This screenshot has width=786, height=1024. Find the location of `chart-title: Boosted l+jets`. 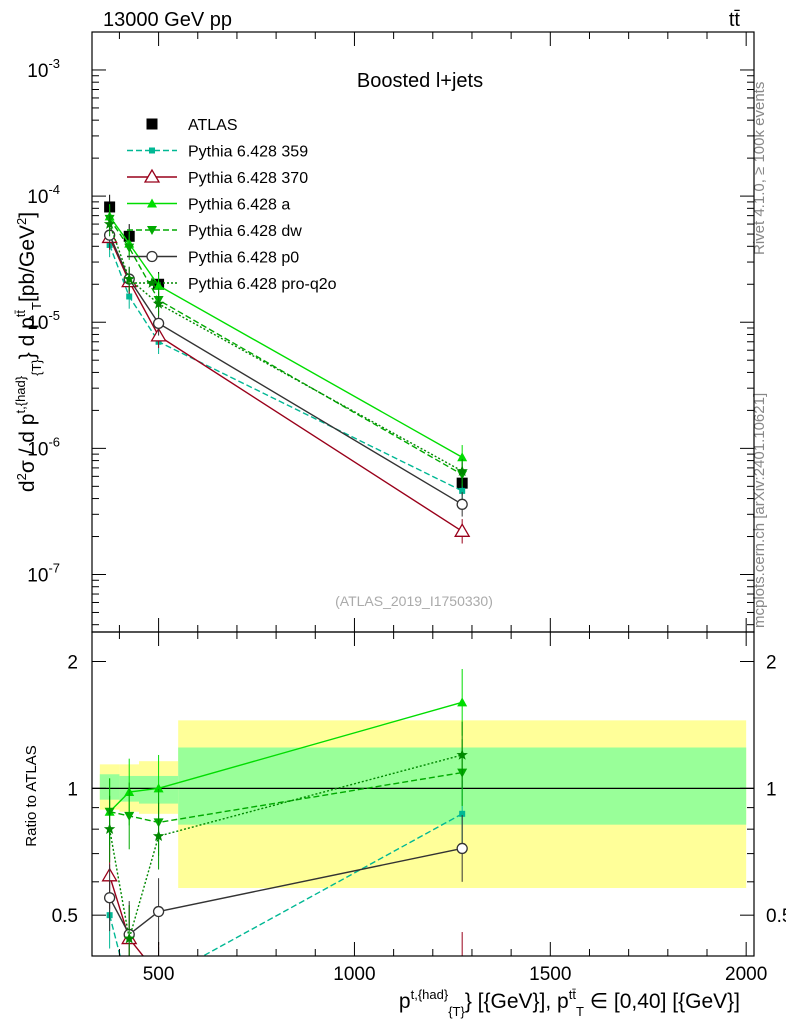

chart-title: Boosted l+jets is located at coordinates (420, 81).